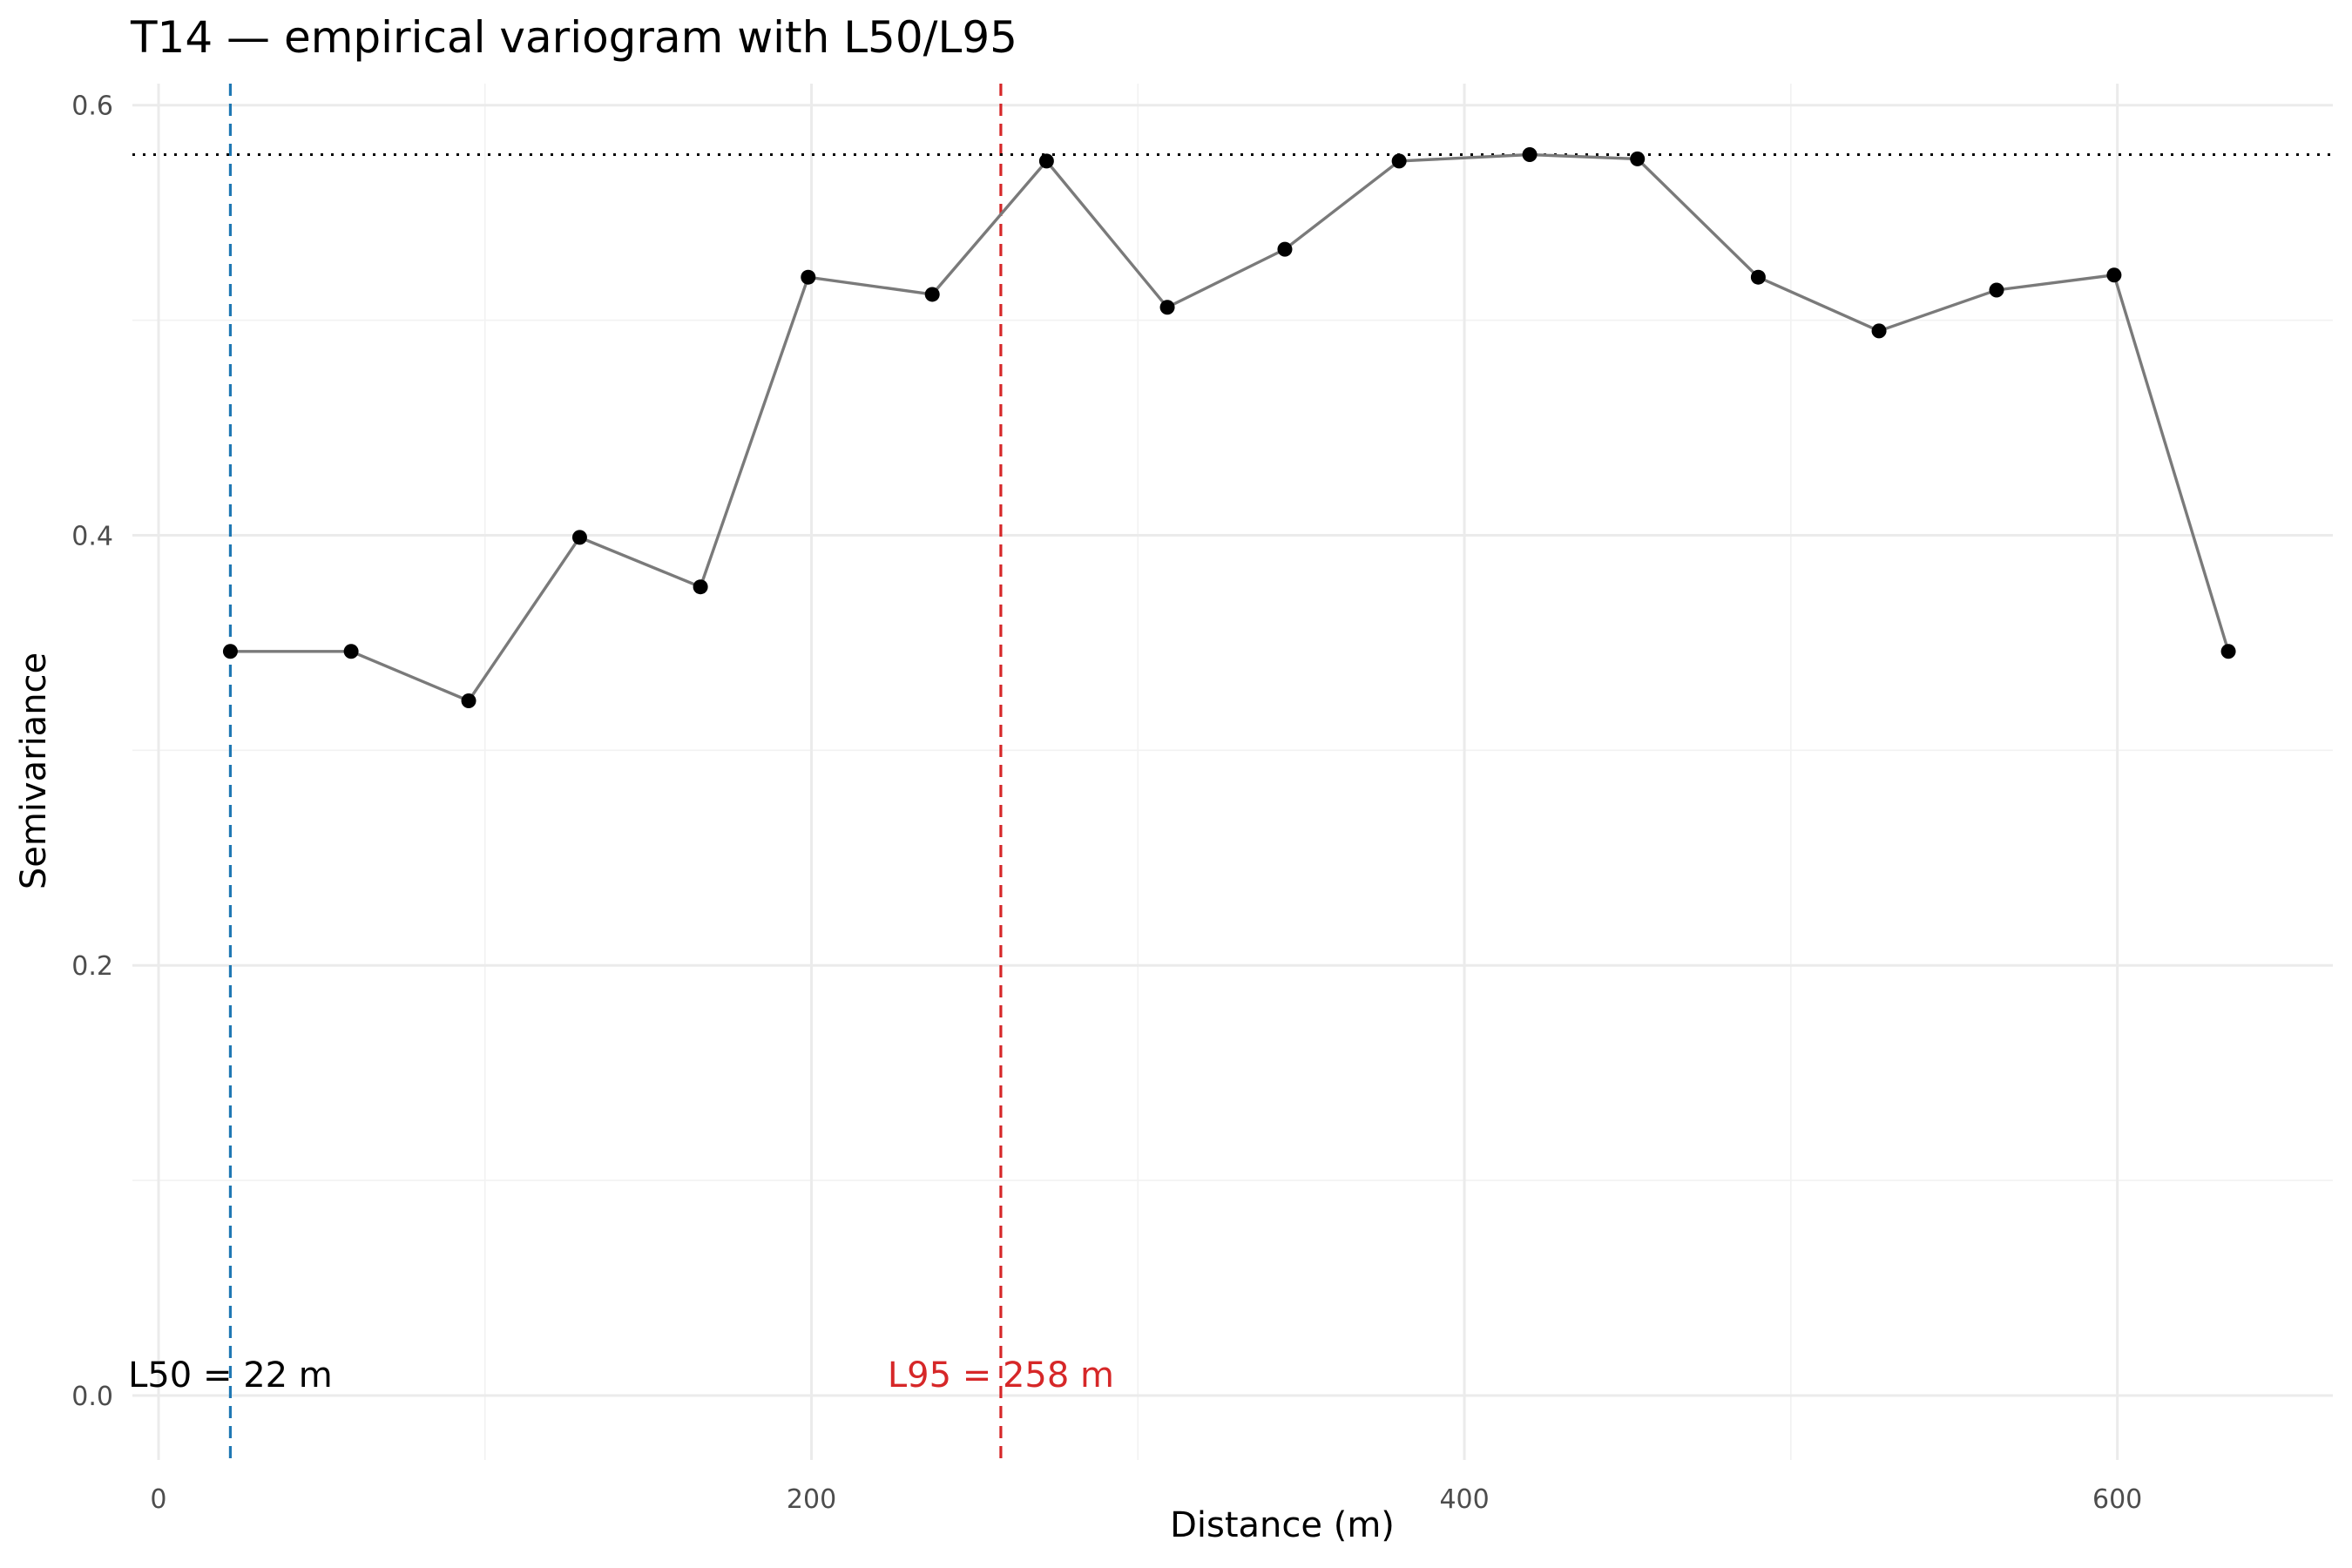  What do you see at coordinates (158, 1499) in the screenshot?
I see `x-tick-label: 0` at bounding box center [158, 1499].